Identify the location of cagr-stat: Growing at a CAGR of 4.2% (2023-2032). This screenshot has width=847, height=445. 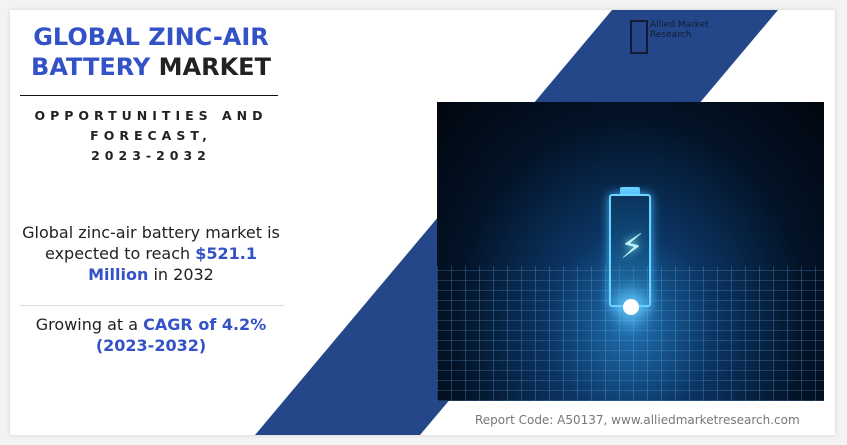
(151, 335).